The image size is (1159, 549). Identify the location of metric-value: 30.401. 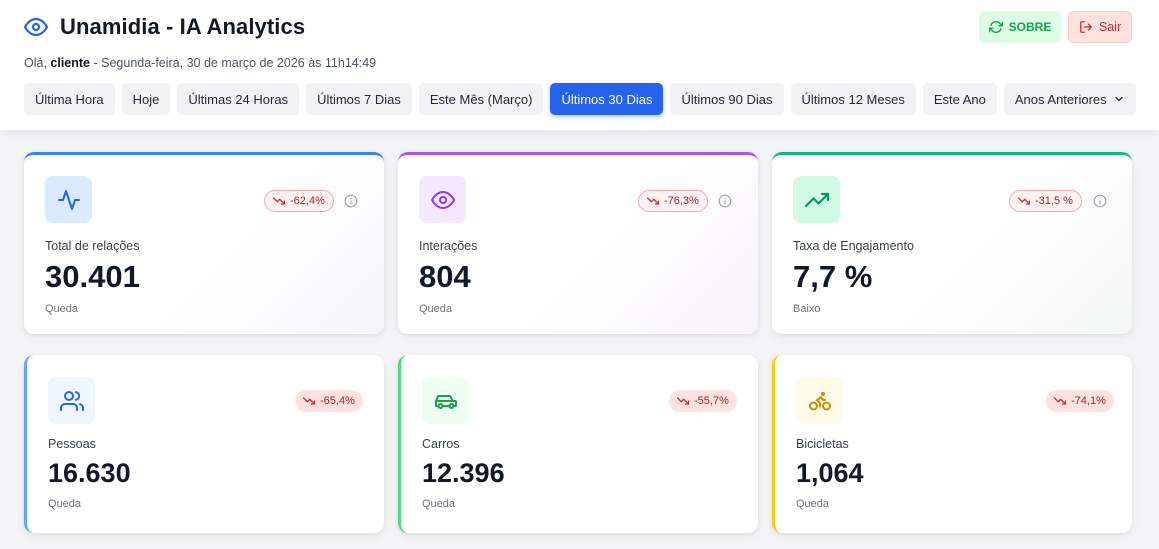
(92, 276).